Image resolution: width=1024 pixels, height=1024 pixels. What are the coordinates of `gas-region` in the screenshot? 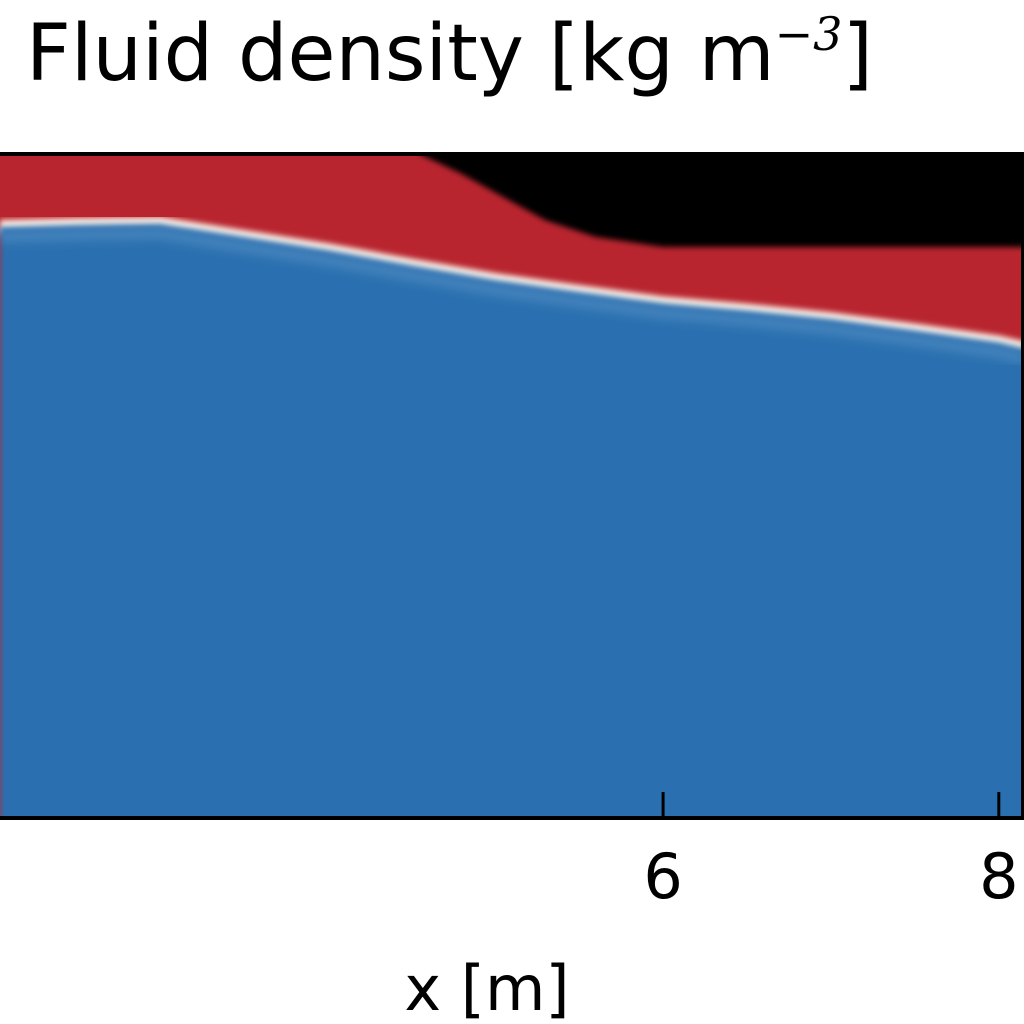 It's located at (721, 200).